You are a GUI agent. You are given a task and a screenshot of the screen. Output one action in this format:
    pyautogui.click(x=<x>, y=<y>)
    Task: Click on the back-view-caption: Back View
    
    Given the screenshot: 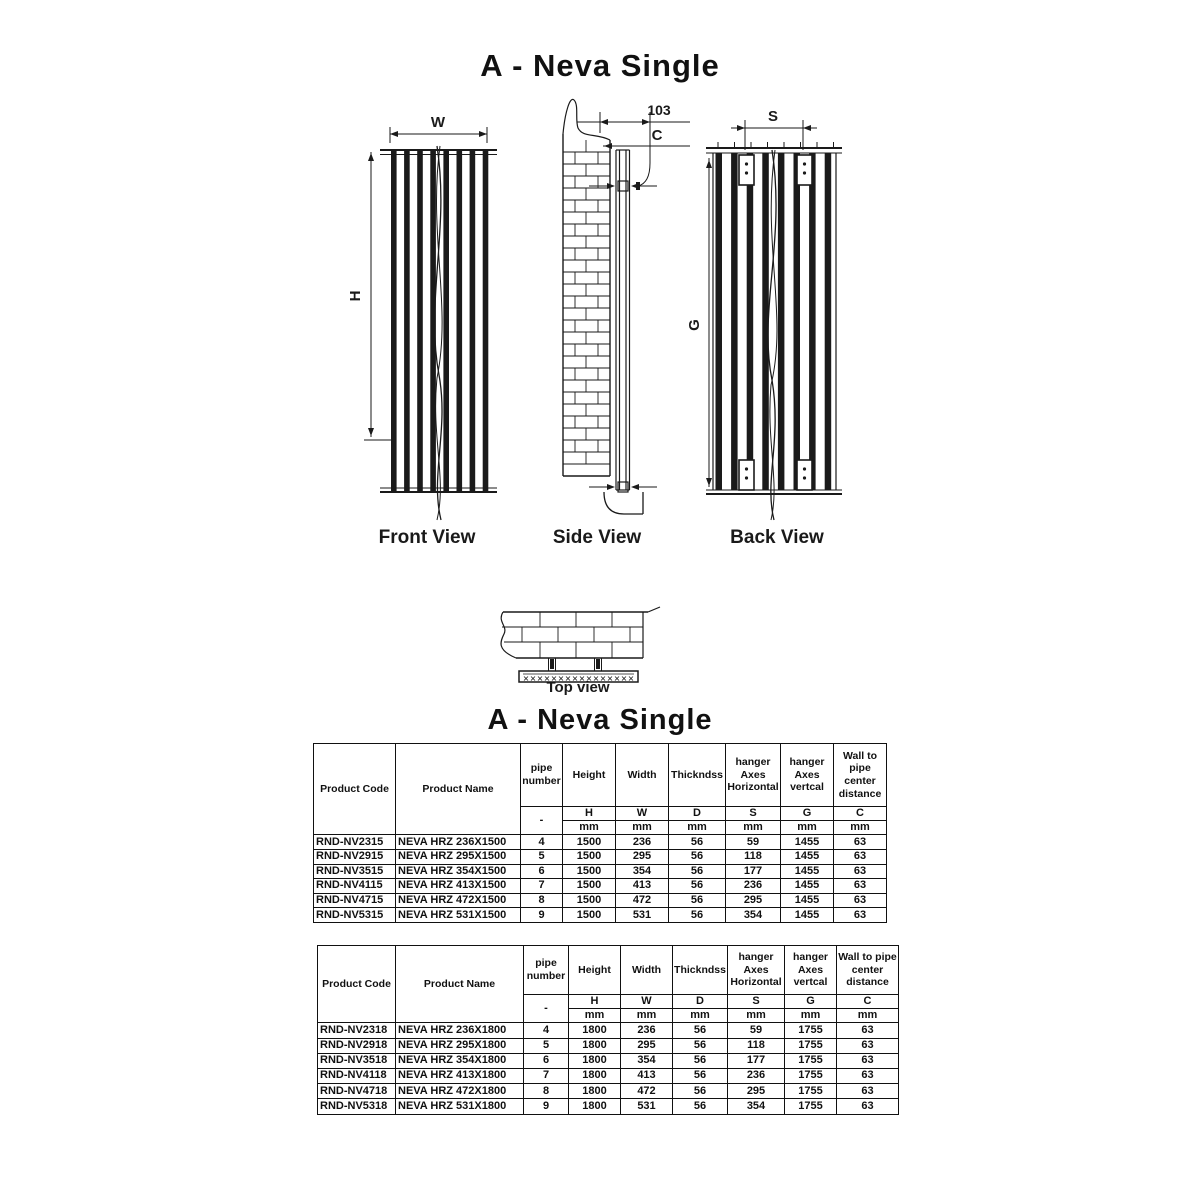 What is the action you would take?
    pyautogui.click(x=777, y=537)
    